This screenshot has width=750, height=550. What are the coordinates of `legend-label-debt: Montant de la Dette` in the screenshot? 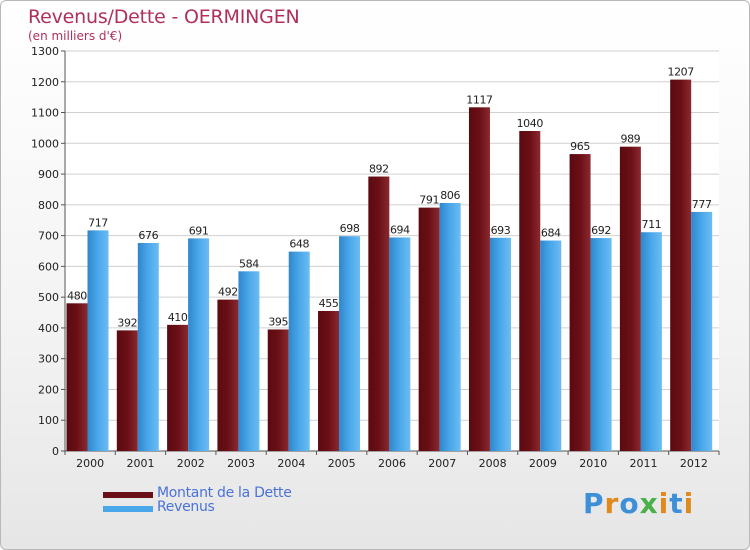 It's located at (224, 493).